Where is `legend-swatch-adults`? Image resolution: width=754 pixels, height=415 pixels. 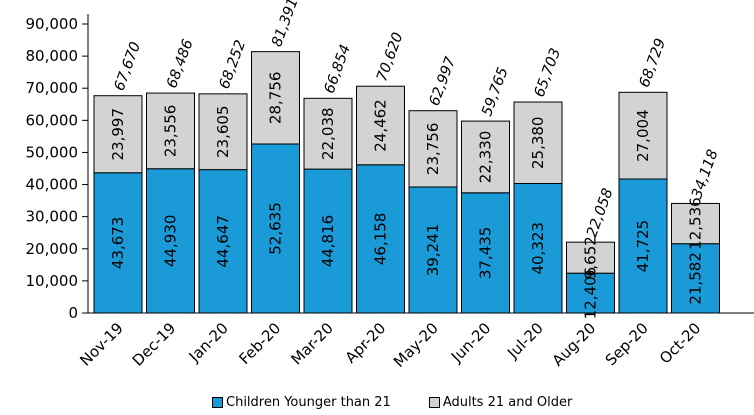 legend-swatch-adults is located at coordinates (434, 402).